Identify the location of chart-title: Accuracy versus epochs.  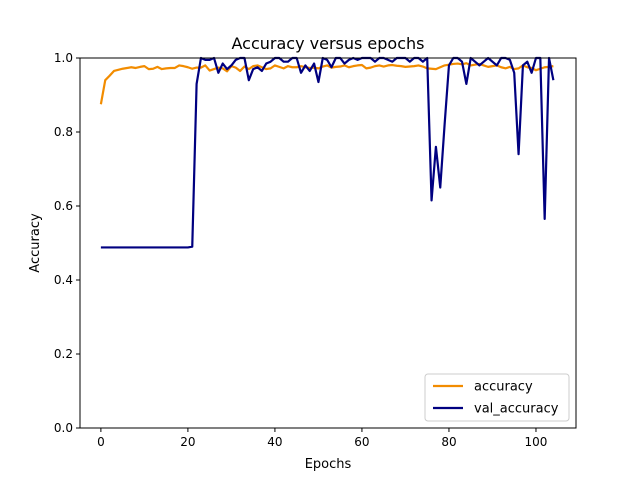
(328, 43).